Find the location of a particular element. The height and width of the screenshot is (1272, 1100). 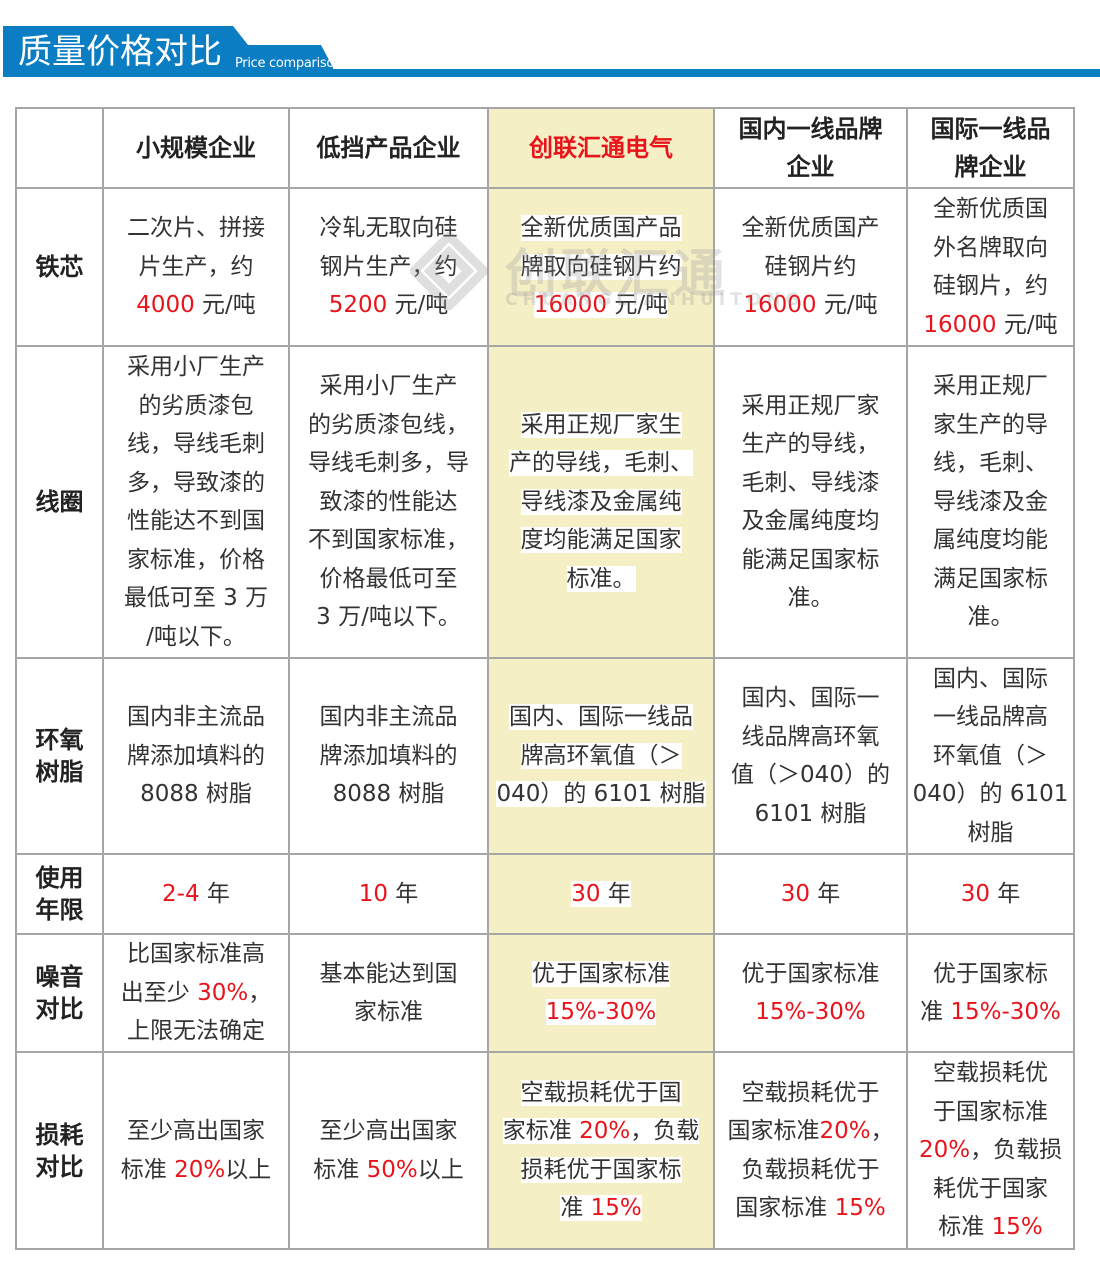

row-header: 噪音 对比 is located at coordinates (59, 993).